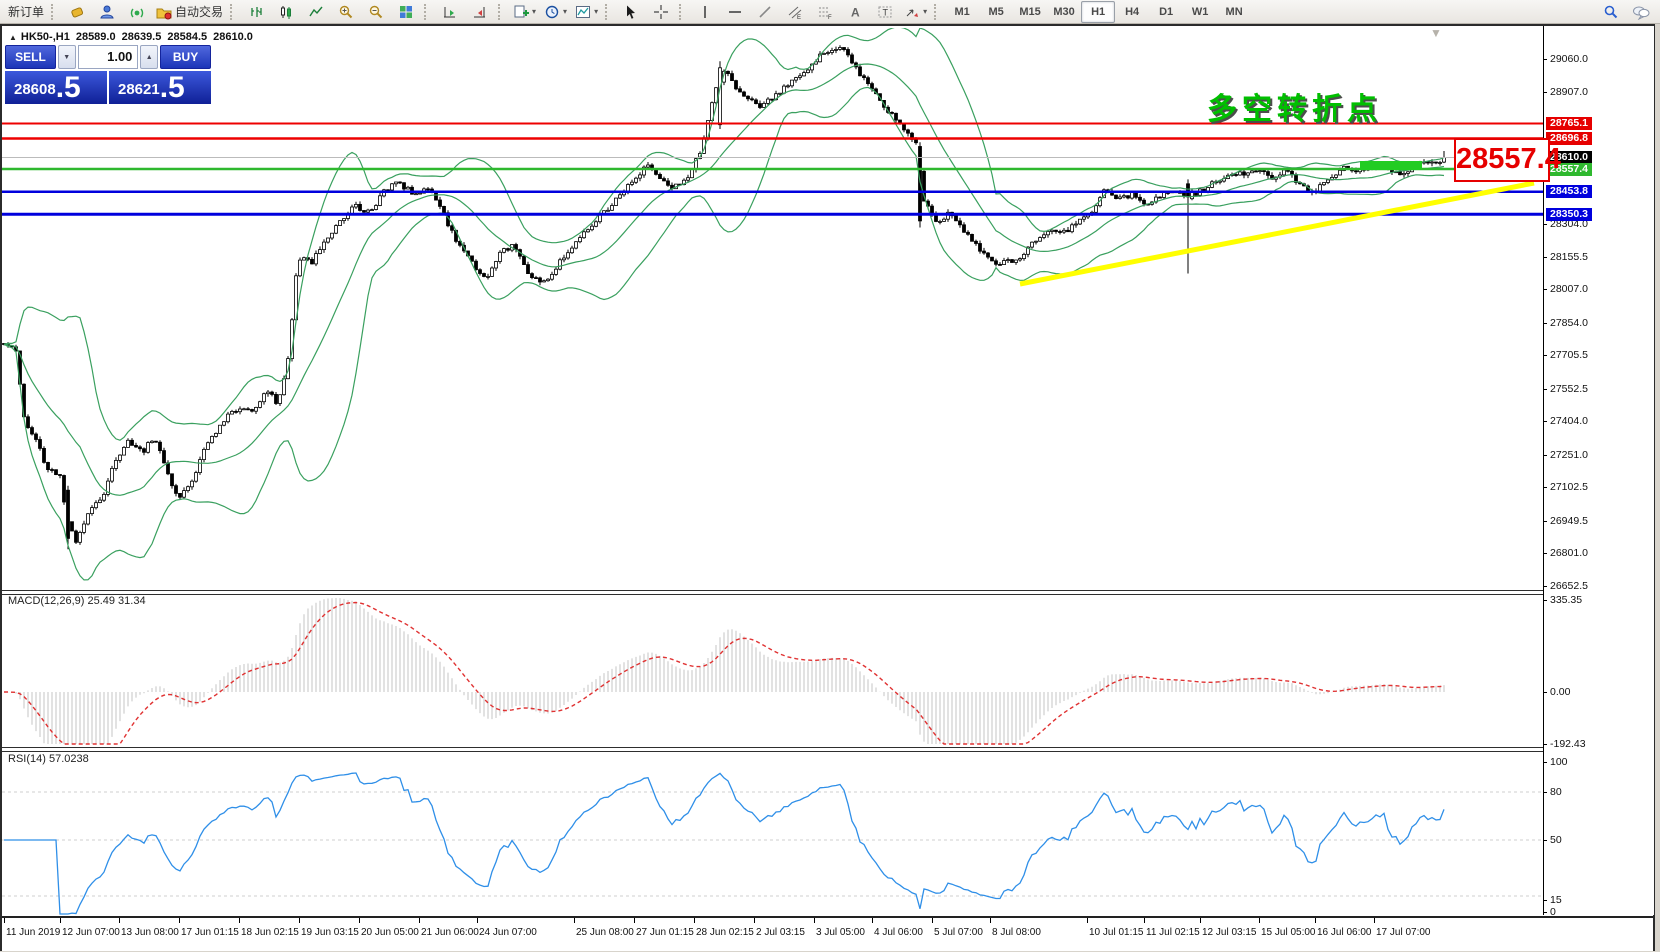 The height and width of the screenshot is (952, 1660). I want to click on buy-price-panel: 28621.5, so click(160, 87).